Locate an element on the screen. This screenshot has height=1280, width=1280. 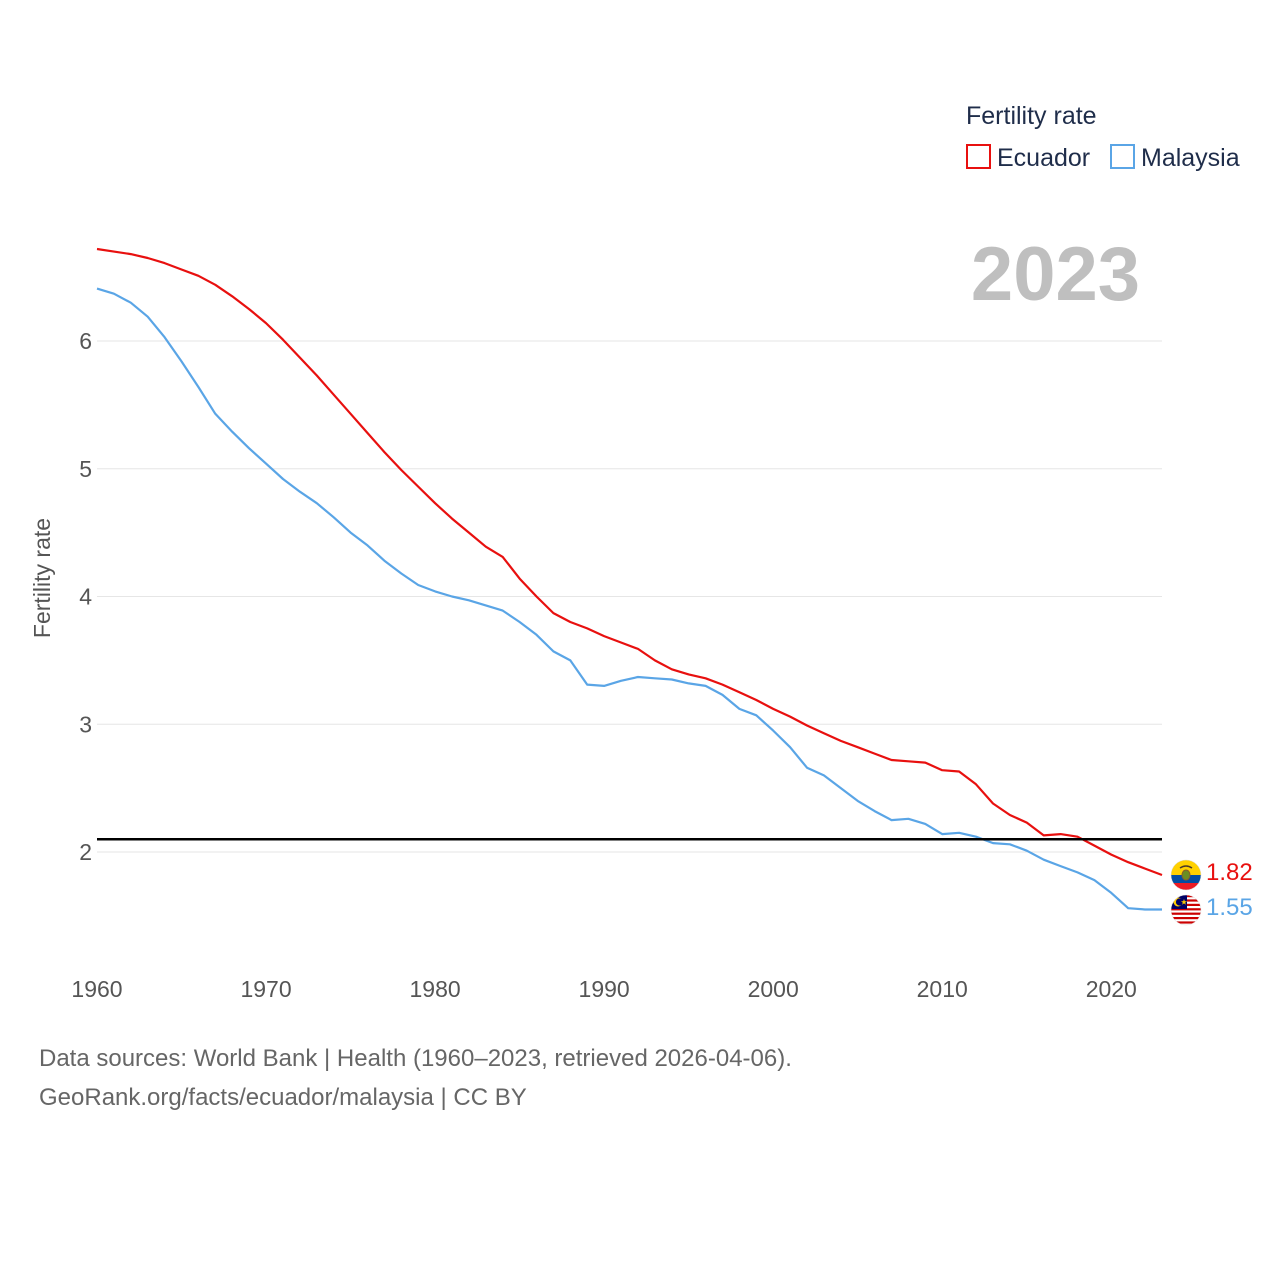
y-tick-label: 2 is located at coordinates (85, 852).